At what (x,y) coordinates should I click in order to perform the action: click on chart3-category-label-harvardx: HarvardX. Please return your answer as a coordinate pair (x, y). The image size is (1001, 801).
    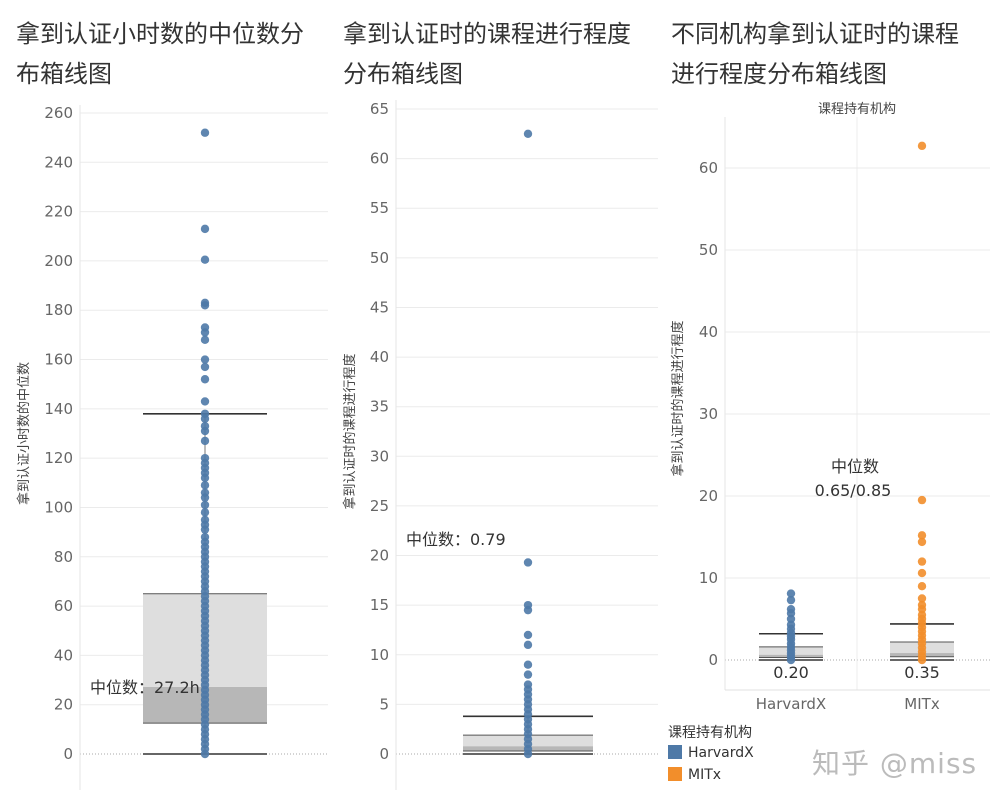
    Looking at the image, I should click on (791, 704).